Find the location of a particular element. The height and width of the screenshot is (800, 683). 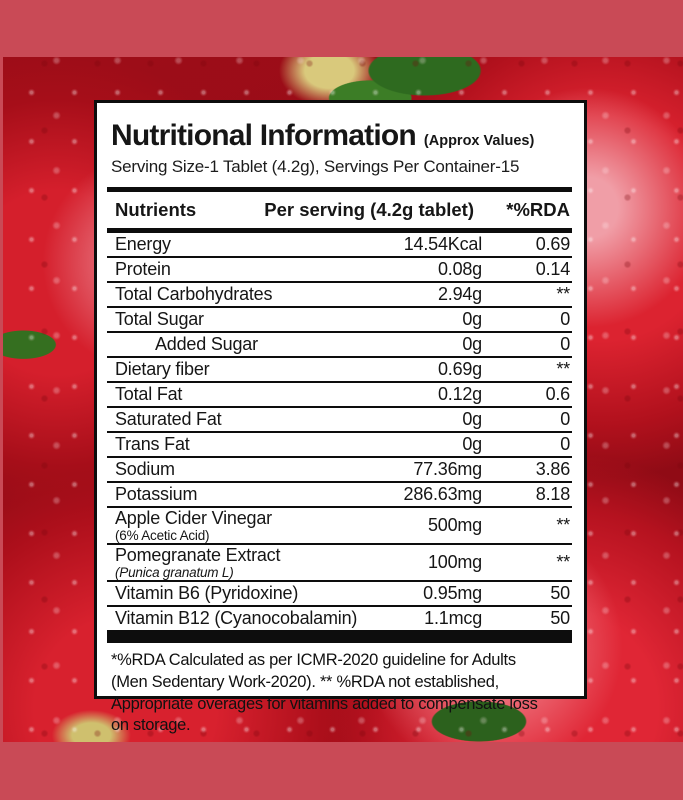

nutrient-value: 0.95mg is located at coordinates (452, 593).